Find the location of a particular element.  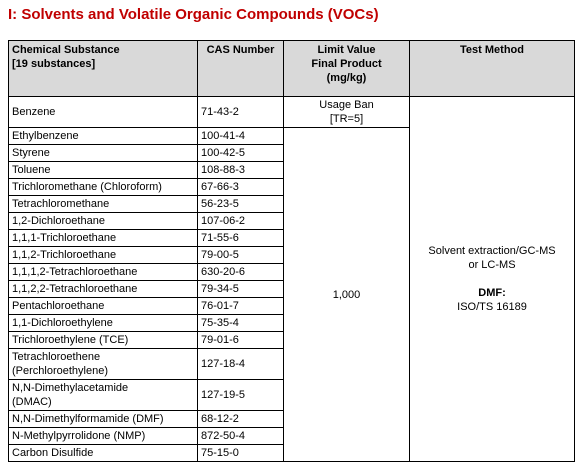

row: Styrene 100-42-5 is located at coordinates (291, 153).